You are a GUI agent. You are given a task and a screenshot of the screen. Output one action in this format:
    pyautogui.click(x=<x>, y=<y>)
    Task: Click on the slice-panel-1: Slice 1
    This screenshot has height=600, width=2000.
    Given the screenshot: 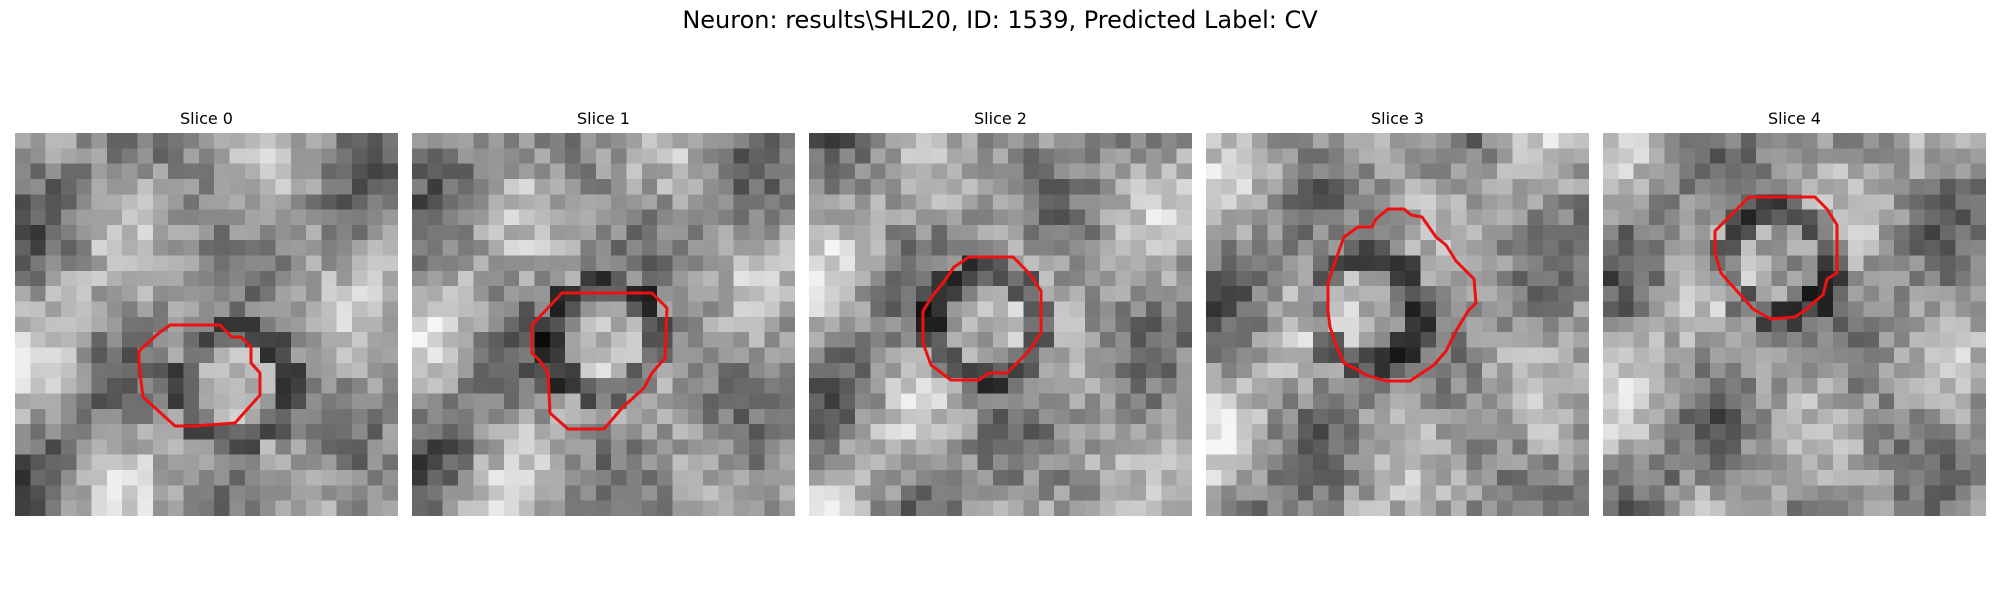 What is the action you would take?
    pyautogui.click(x=603, y=312)
    